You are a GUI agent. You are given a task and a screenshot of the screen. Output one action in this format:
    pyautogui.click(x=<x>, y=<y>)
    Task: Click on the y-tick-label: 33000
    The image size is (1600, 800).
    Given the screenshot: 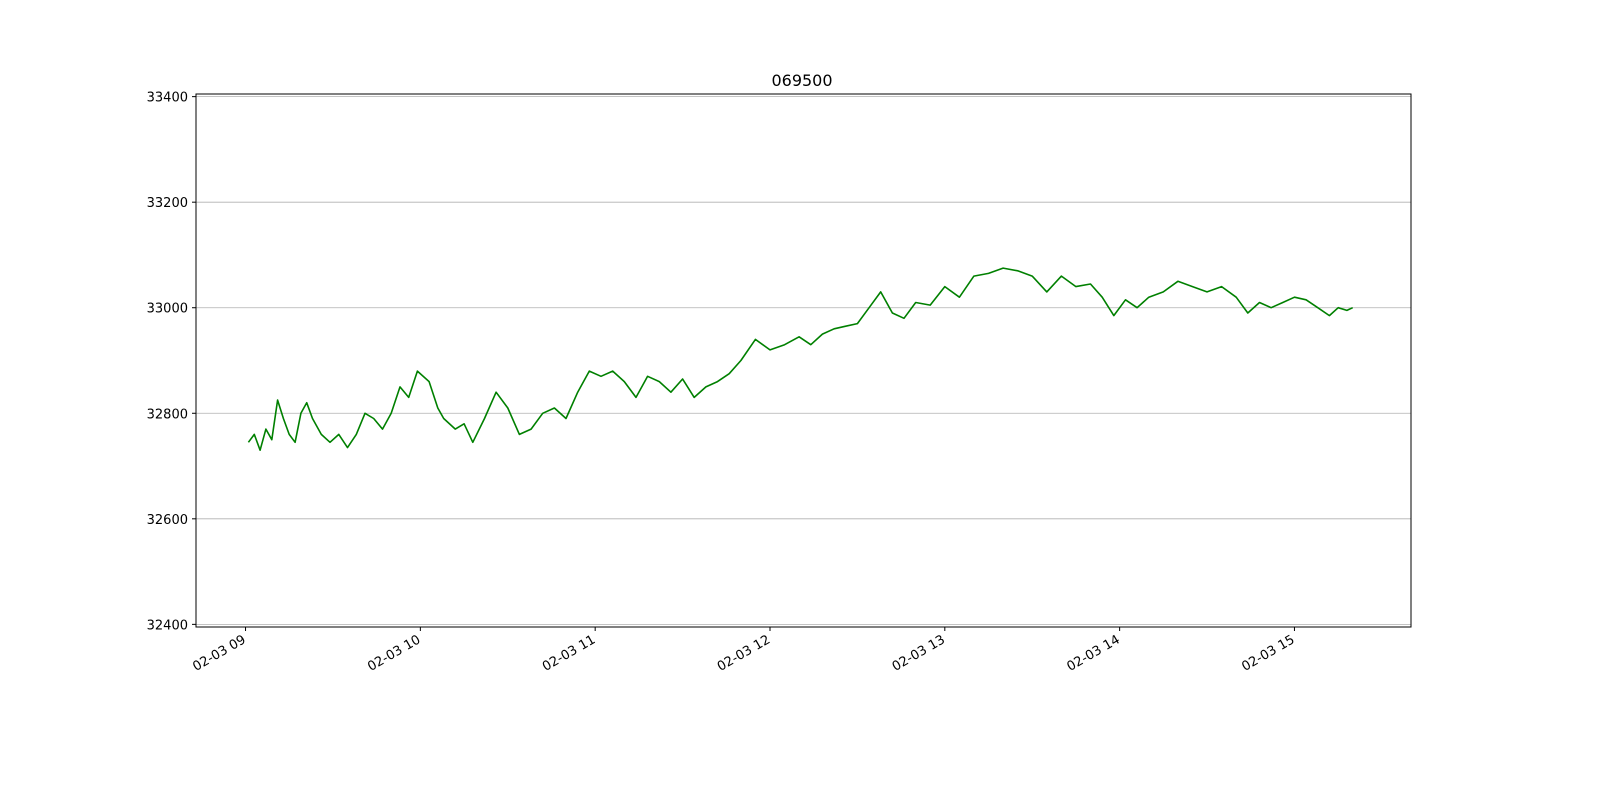 What is the action you would take?
    pyautogui.click(x=167, y=309)
    